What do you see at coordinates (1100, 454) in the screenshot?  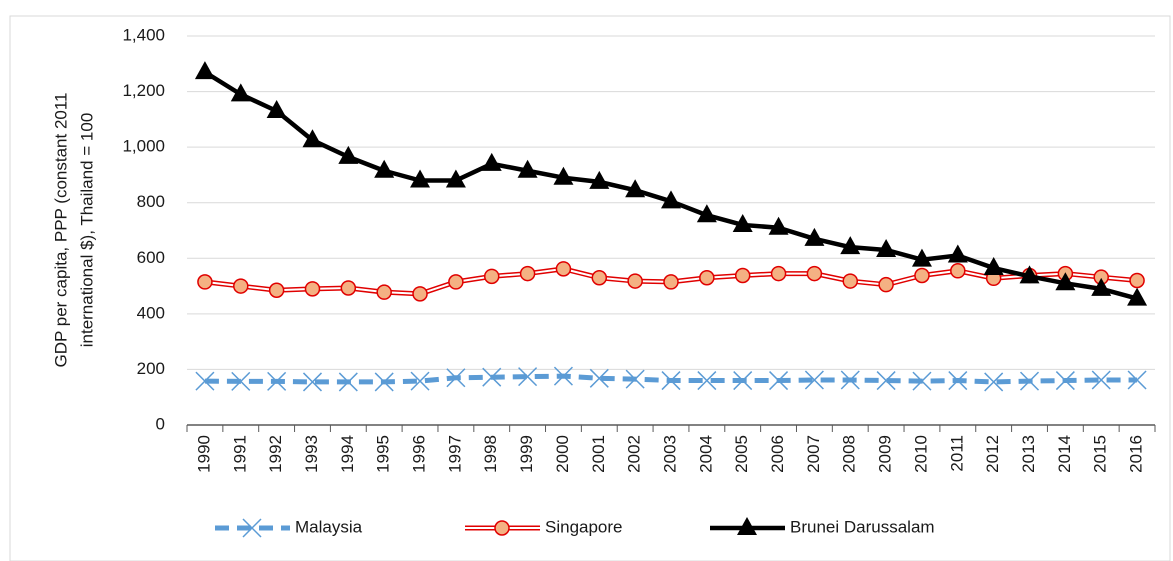 I see `x-tick-label: 2015` at bounding box center [1100, 454].